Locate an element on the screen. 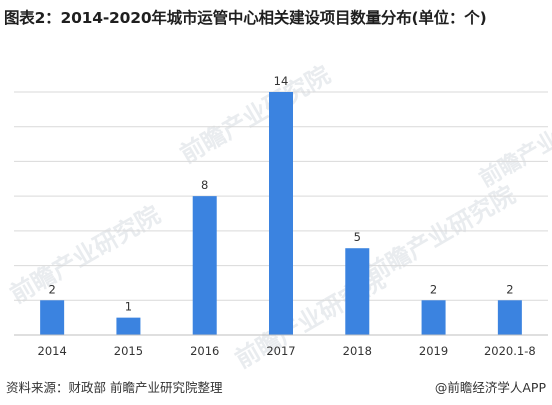  x-tick-label: 2020.1-8 is located at coordinates (510, 351).